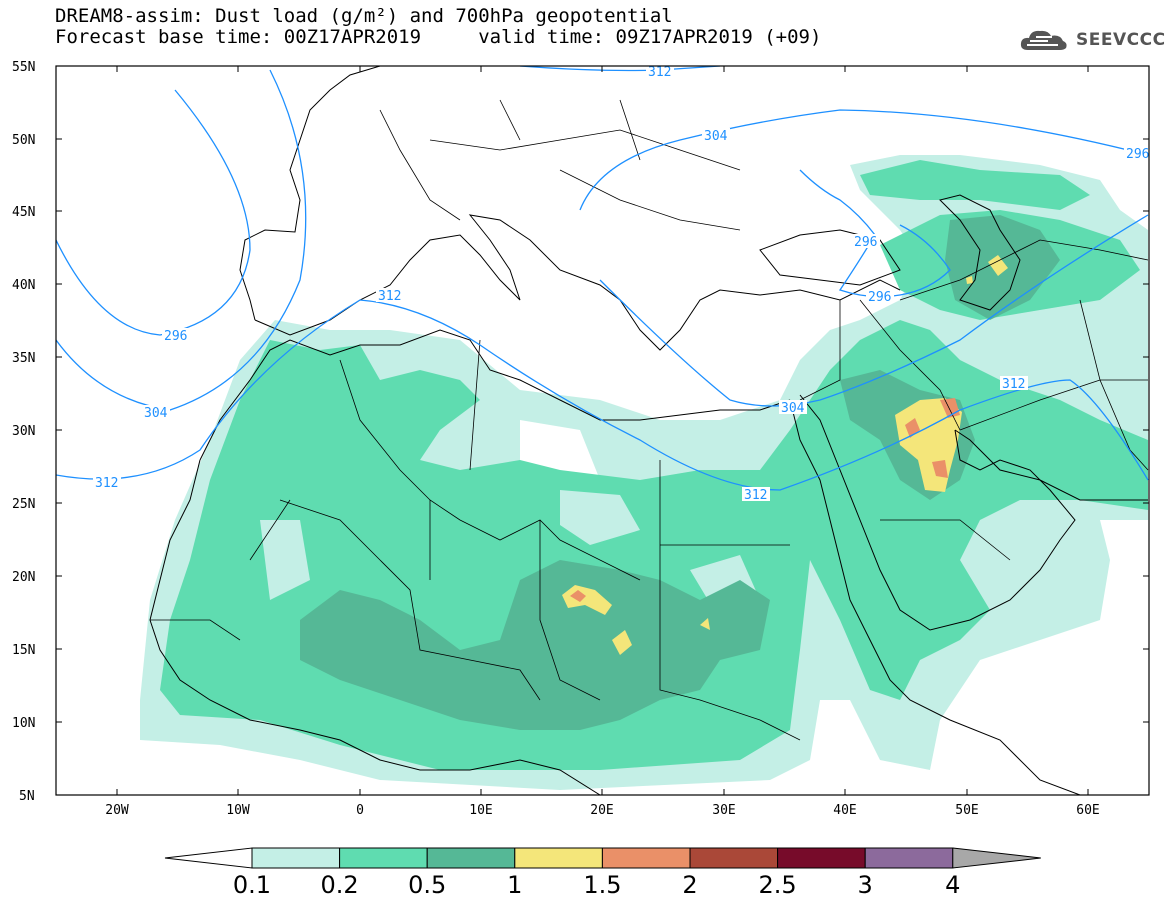  I want to click on coastline-caspian, so click(980, 252).